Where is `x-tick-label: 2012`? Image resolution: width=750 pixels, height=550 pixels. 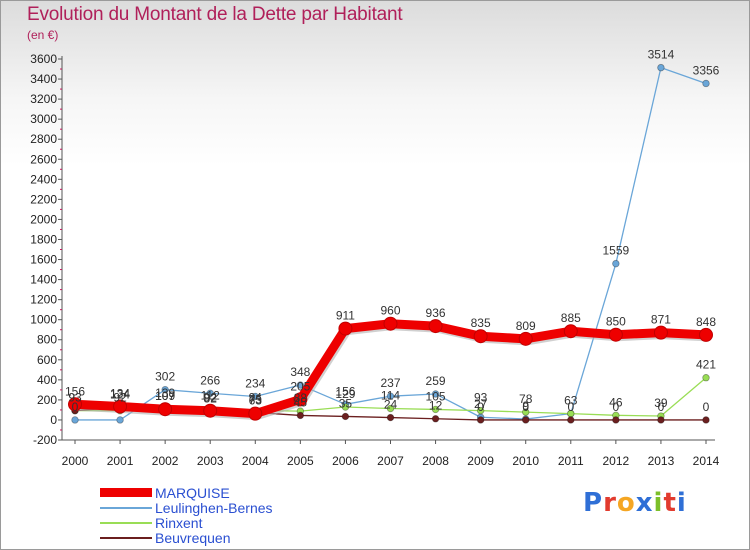 x-tick-label: 2012 is located at coordinates (616, 461).